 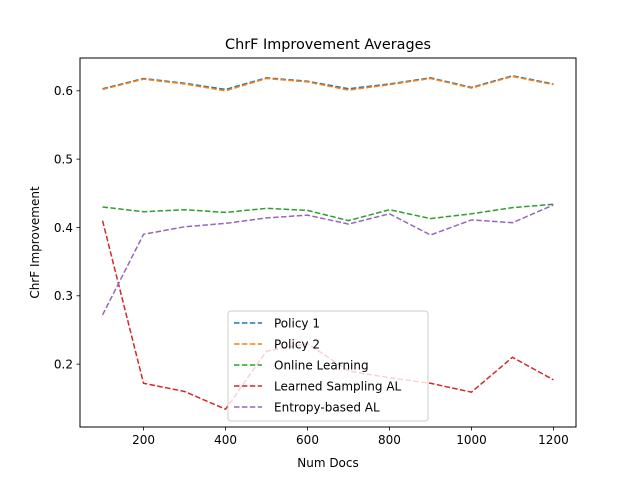 What do you see at coordinates (297, 323) in the screenshot?
I see `legend-label-0: Policy 1` at bounding box center [297, 323].